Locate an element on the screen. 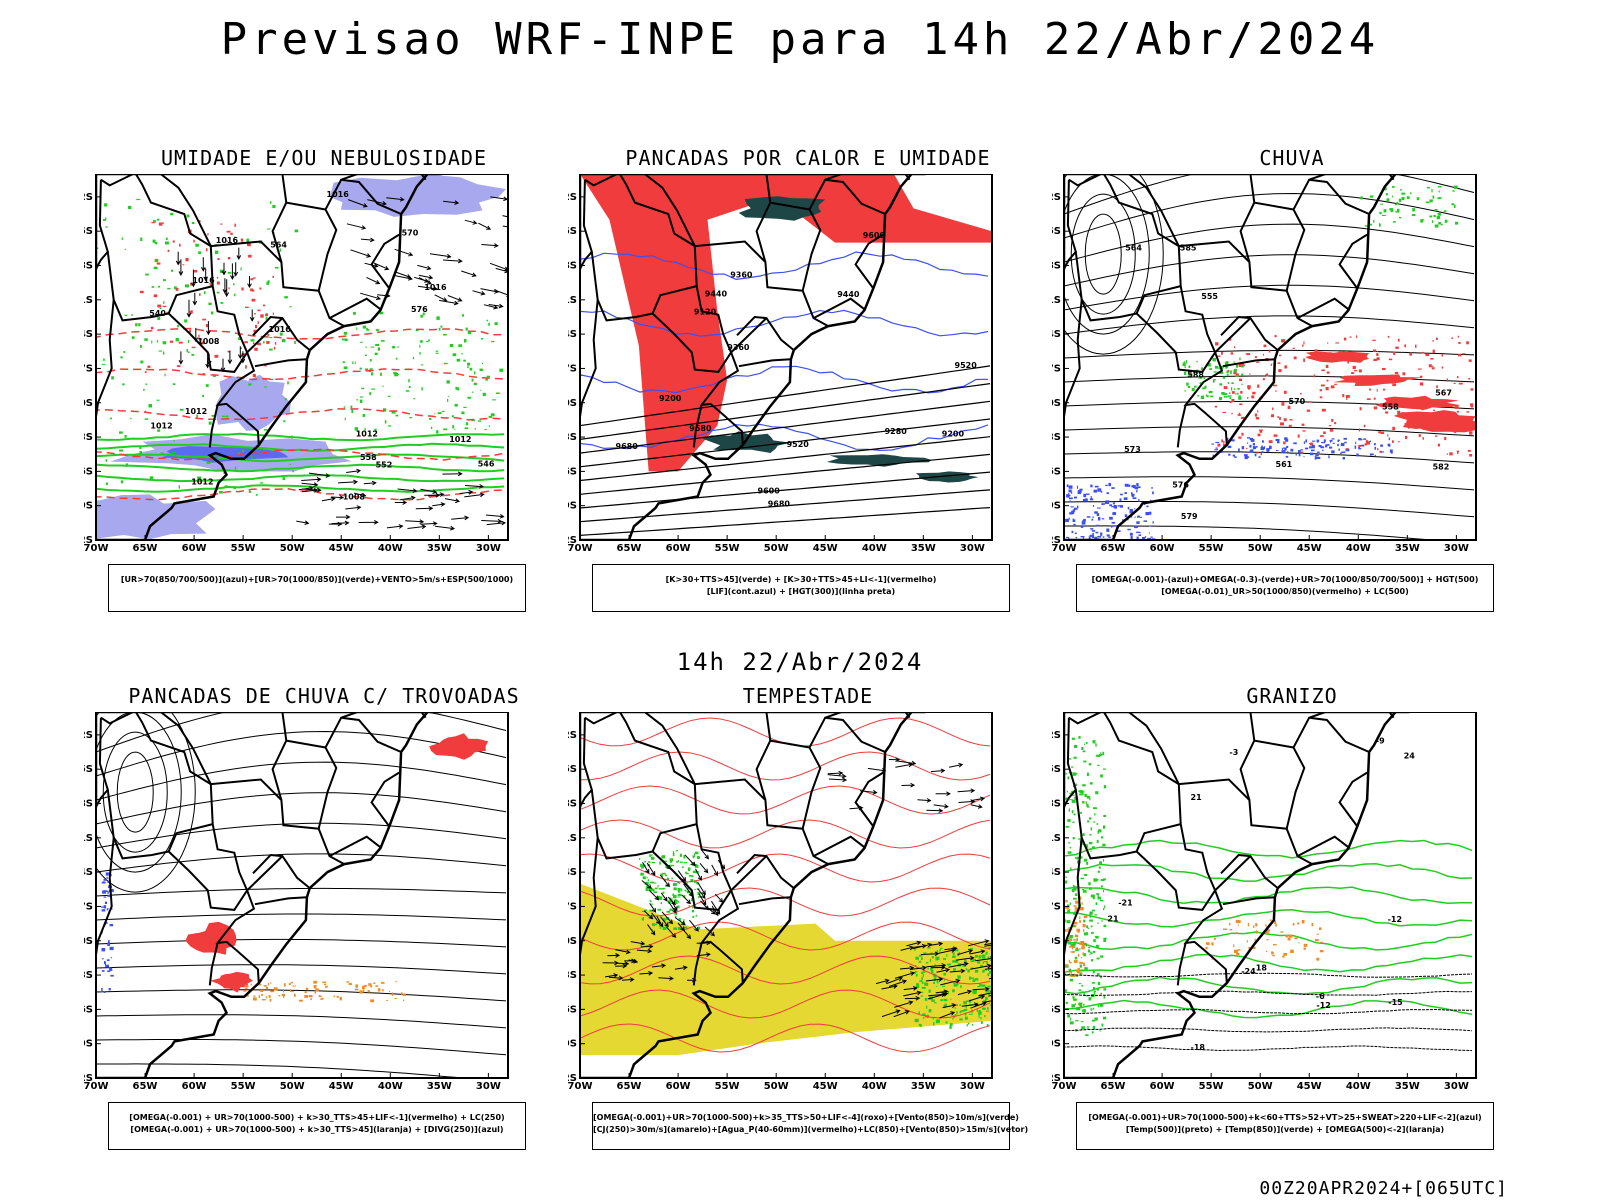 This screenshot has height=1200, width=1600. divergence-area-blue is located at coordinates (109, 968).